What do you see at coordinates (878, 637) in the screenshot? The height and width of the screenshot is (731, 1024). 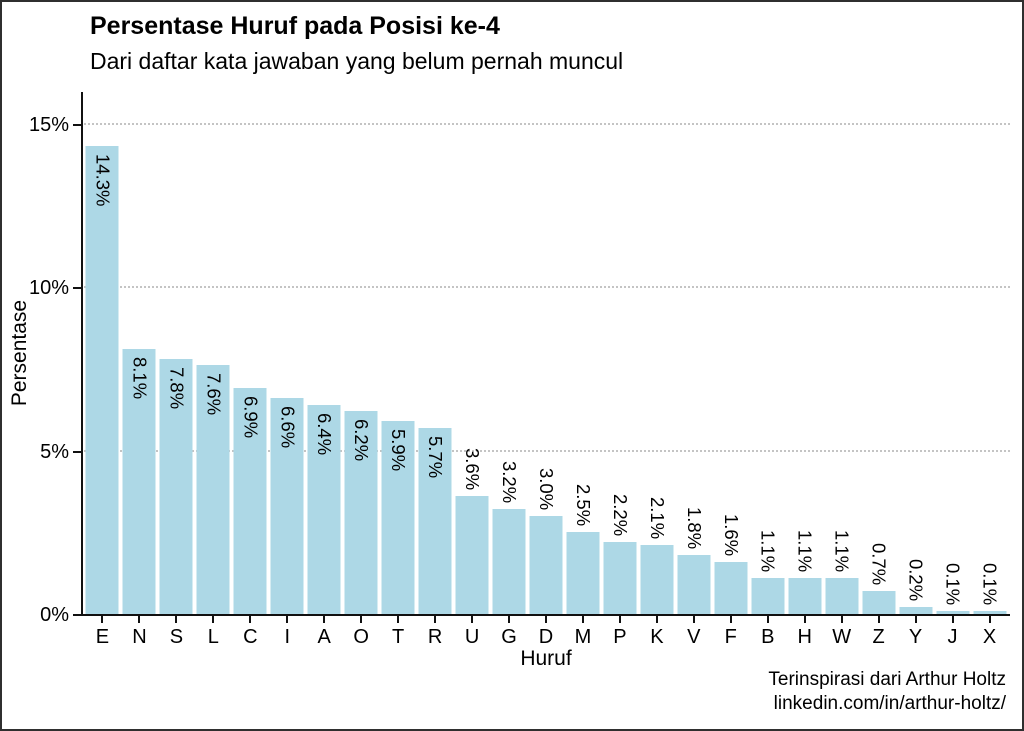 I see `x-tick-label-Z: Z` at bounding box center [878, 637].